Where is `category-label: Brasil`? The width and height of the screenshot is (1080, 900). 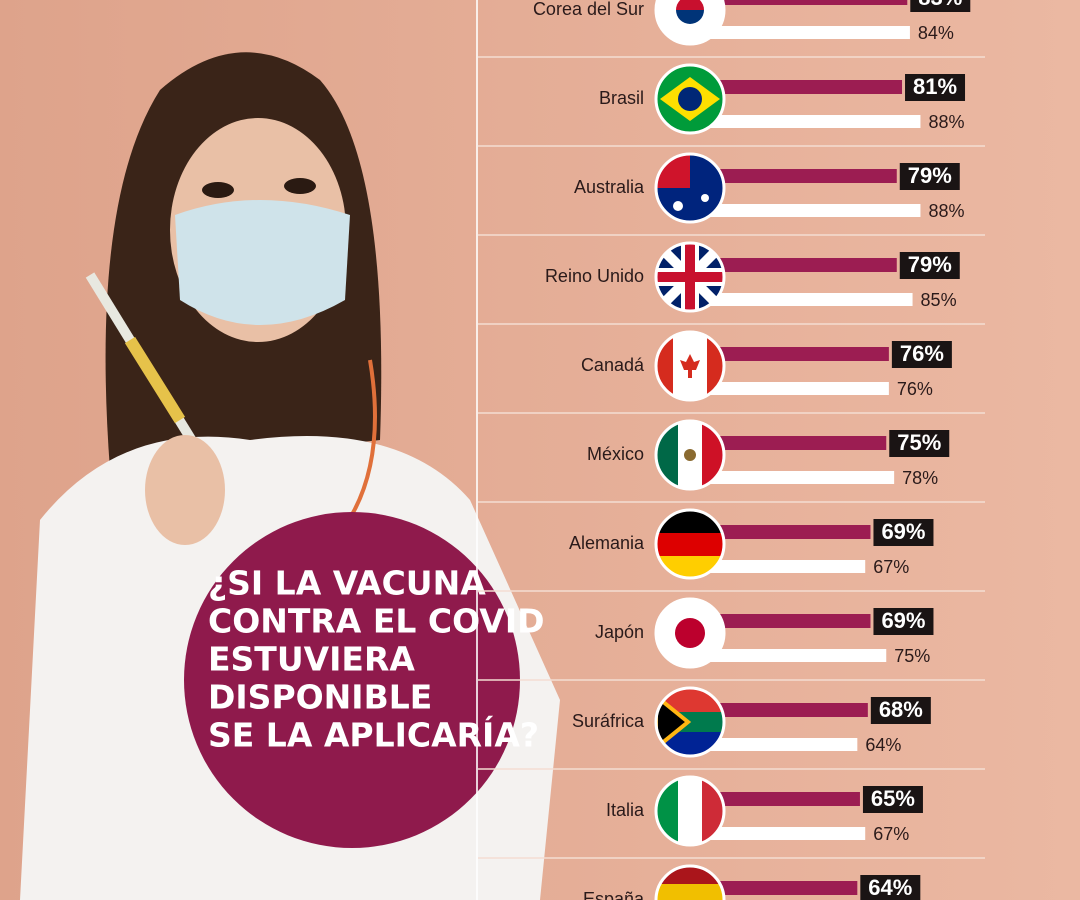 category-label: Brasil is located at coordinates (621, 98).